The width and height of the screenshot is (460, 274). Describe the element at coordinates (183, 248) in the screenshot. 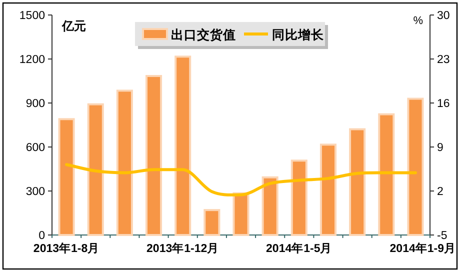

I see `x-tick-label: 2013年1-12月` at that location.